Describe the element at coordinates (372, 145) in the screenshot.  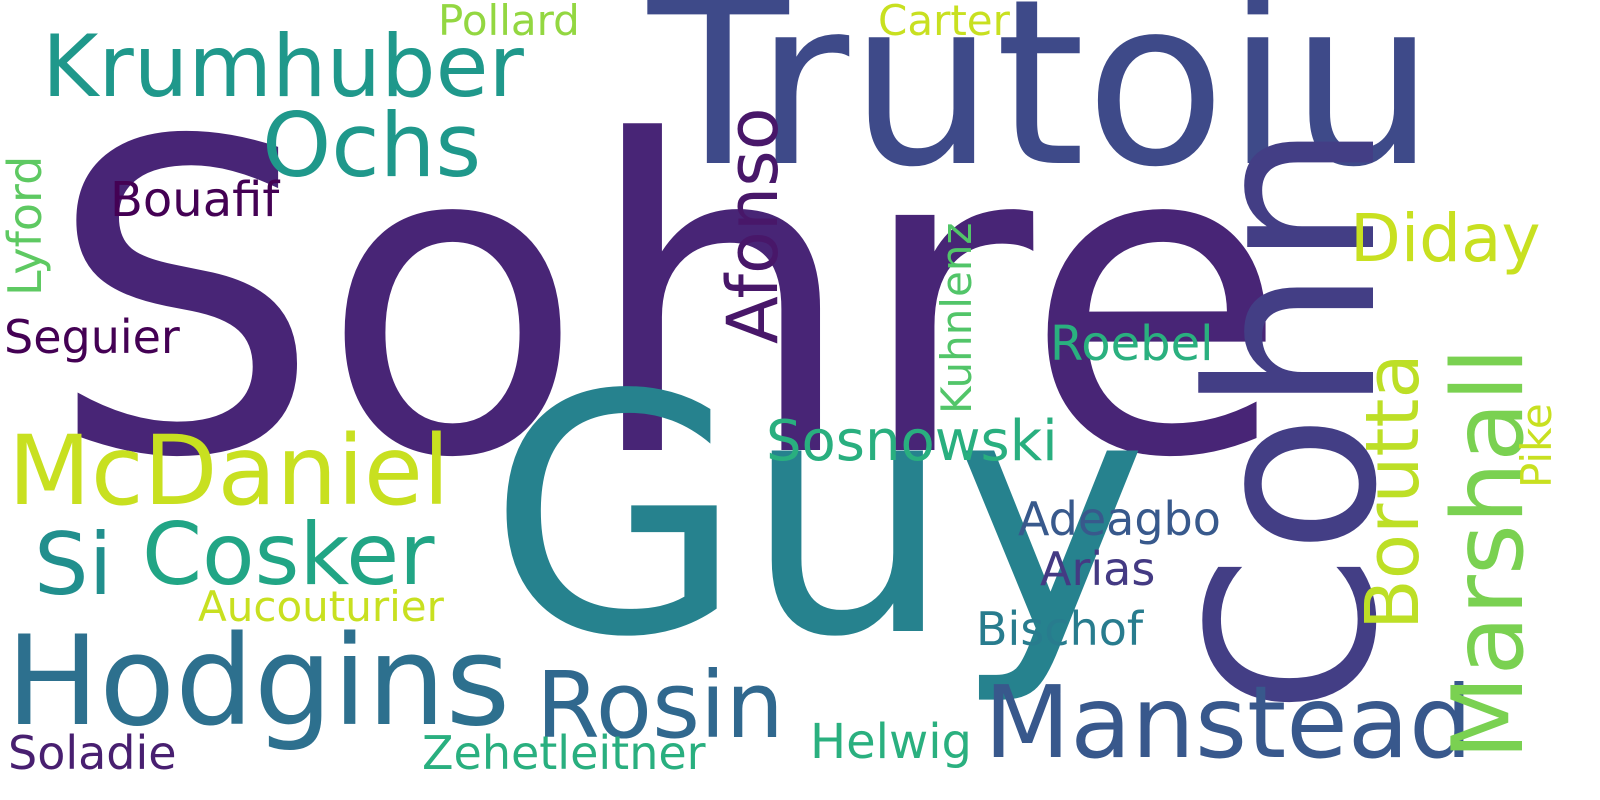
I see `word-ochs: Ochs` at that location.